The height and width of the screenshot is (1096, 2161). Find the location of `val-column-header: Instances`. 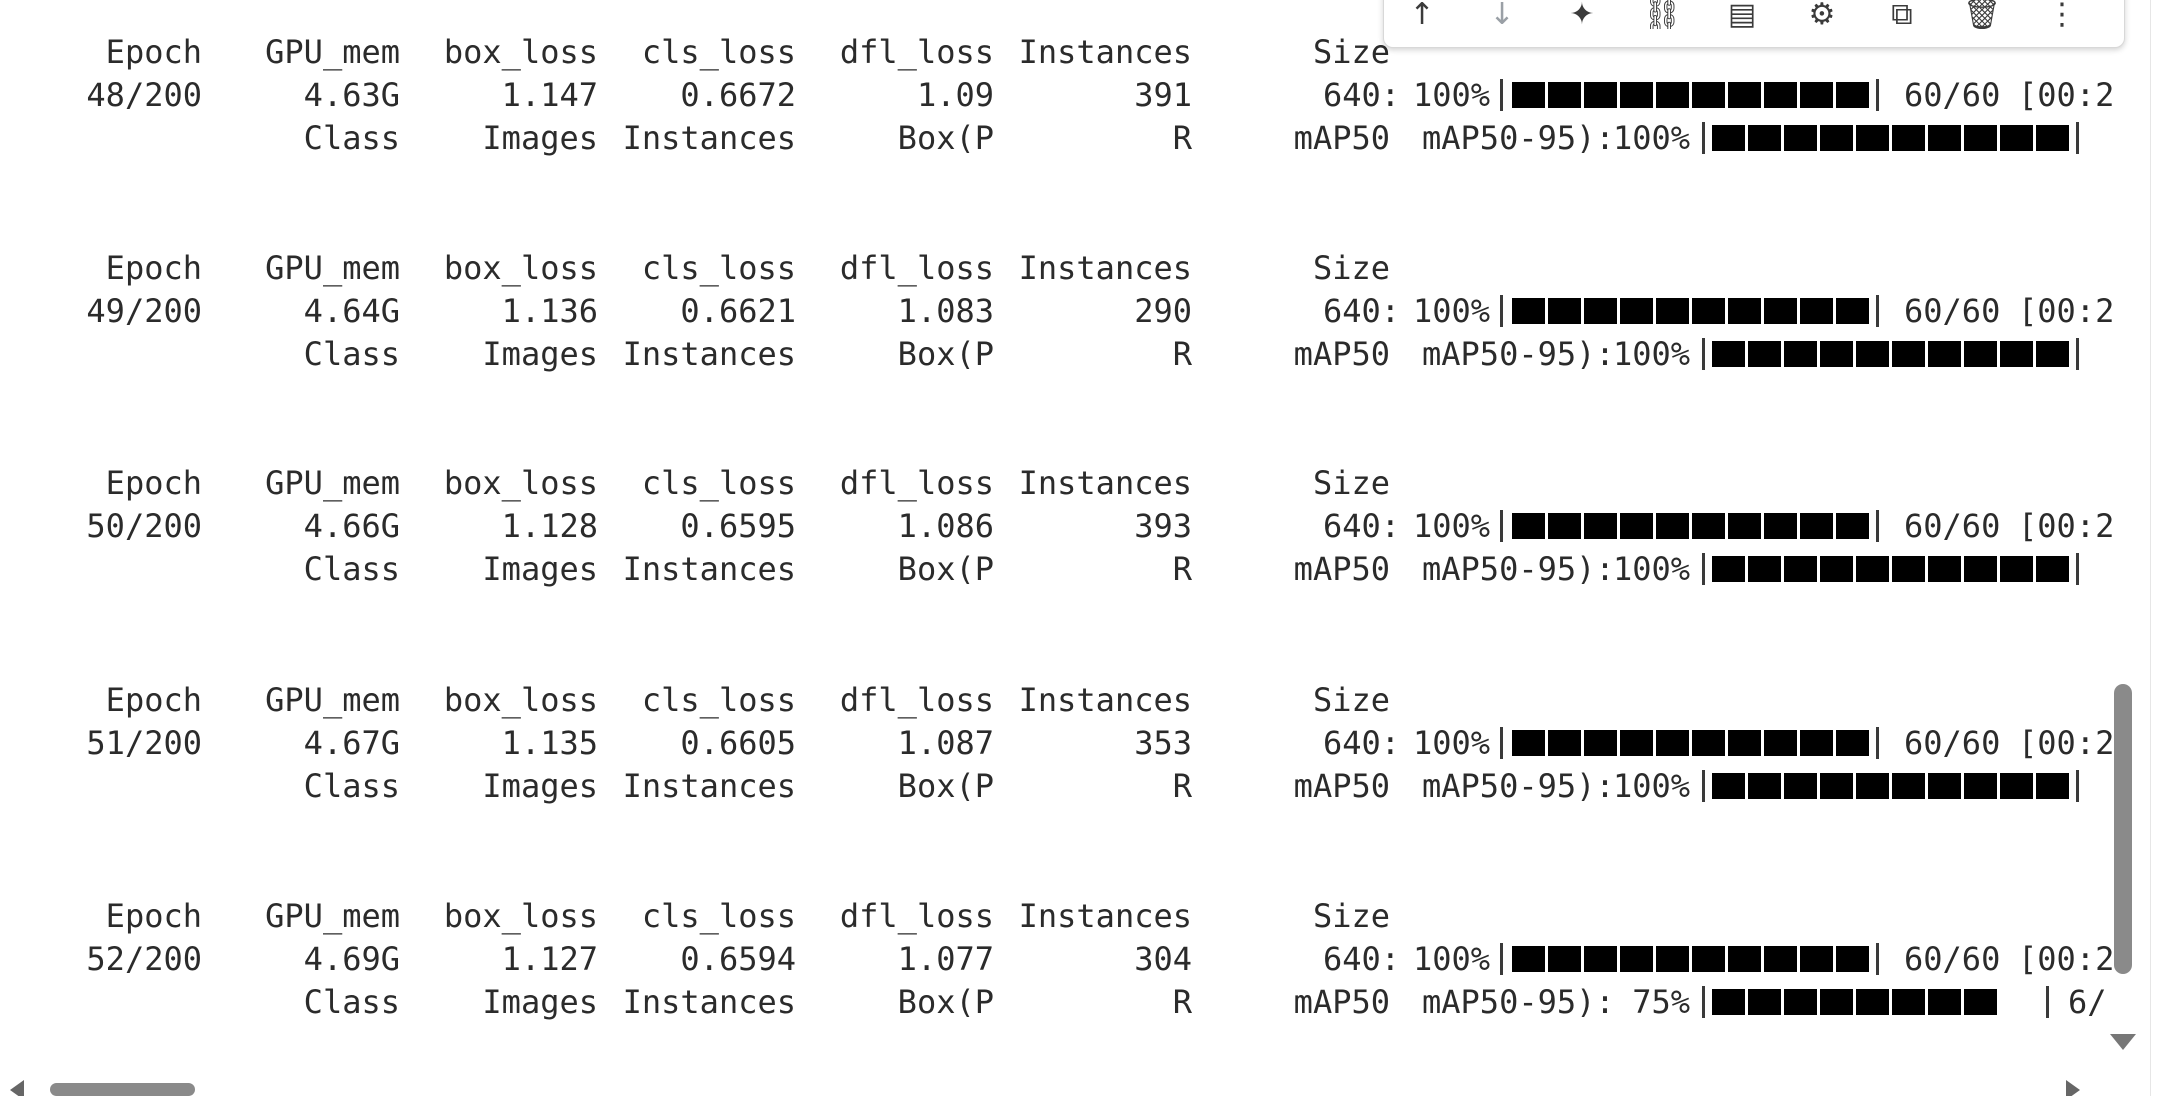

val-column-header: Instances is located at coordinates (709, 569).